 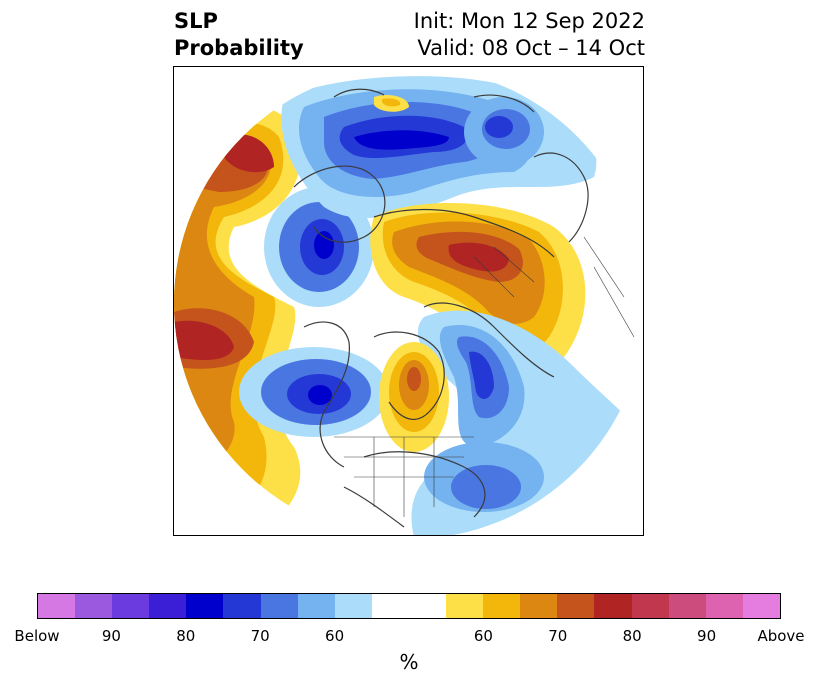 What do you see at coordinates (319, 247) in the screenshot?
I see `anomaly-alaska-low` at bounding box center [319, 247].